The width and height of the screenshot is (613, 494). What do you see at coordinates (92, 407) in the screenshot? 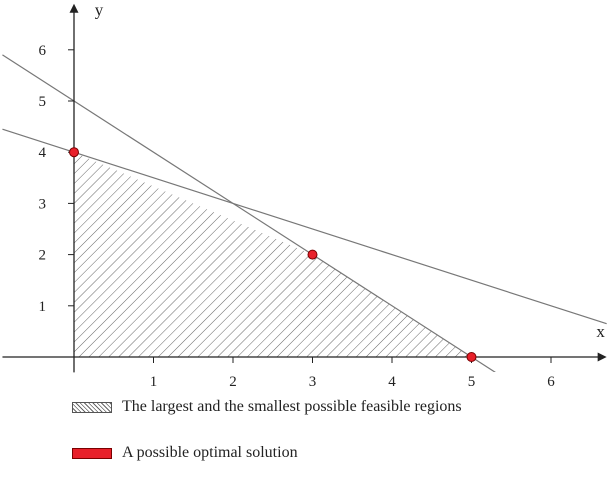
I see `legend-swatch-hatched` at bounding box center [92, 407].